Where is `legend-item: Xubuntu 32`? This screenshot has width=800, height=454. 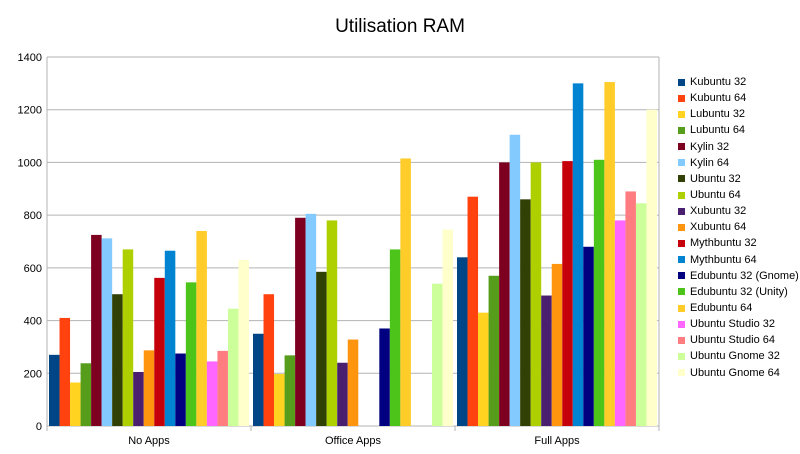 legend-item: Xubuntu 32 is located at coordinates (738, 211).